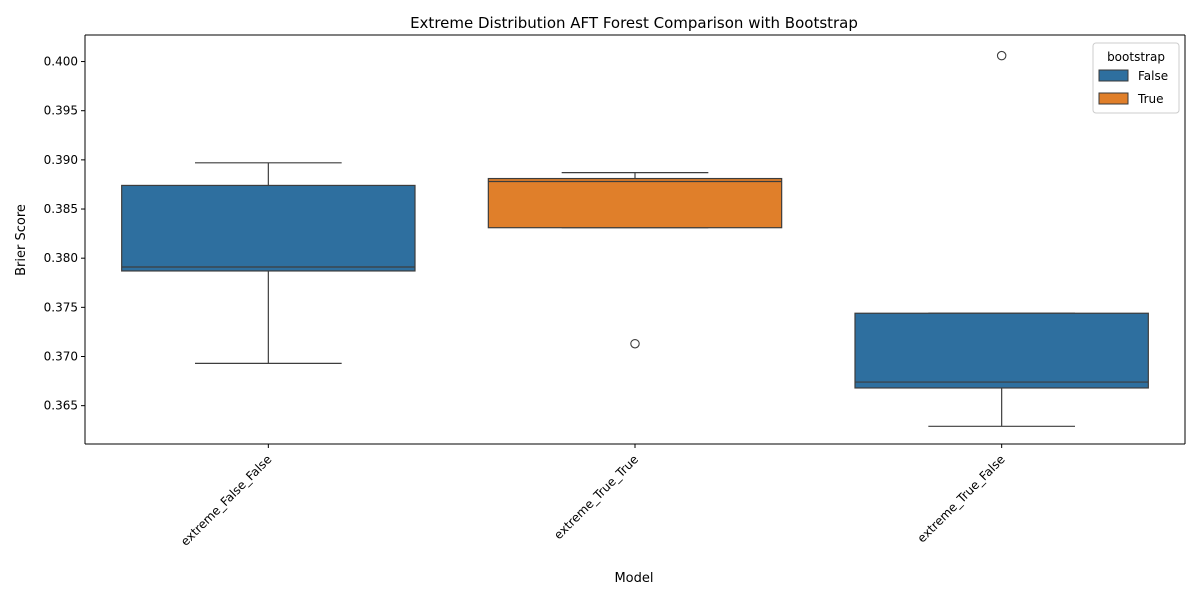 This screenshot has width=1200, height=600. I want to click on legend-title: bootstrap, so click(1136, 57).